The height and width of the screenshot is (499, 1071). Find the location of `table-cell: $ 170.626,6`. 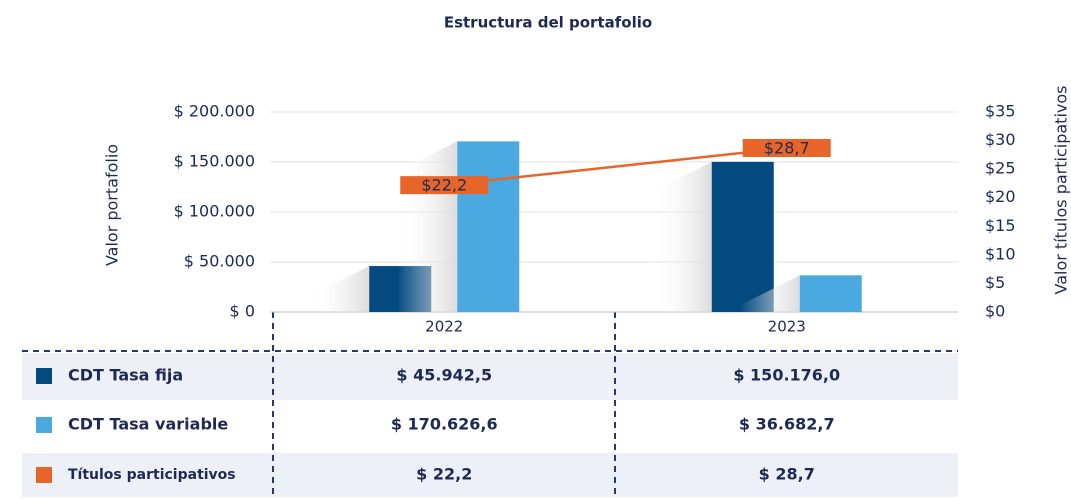

table-cell: $ 170.626,6 is located at coordinates (444, 424).